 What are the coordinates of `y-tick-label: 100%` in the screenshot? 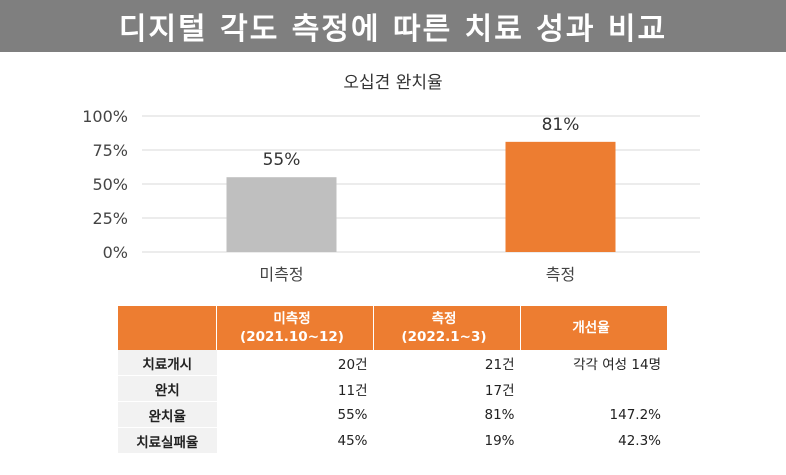 It's located at (105, 116).